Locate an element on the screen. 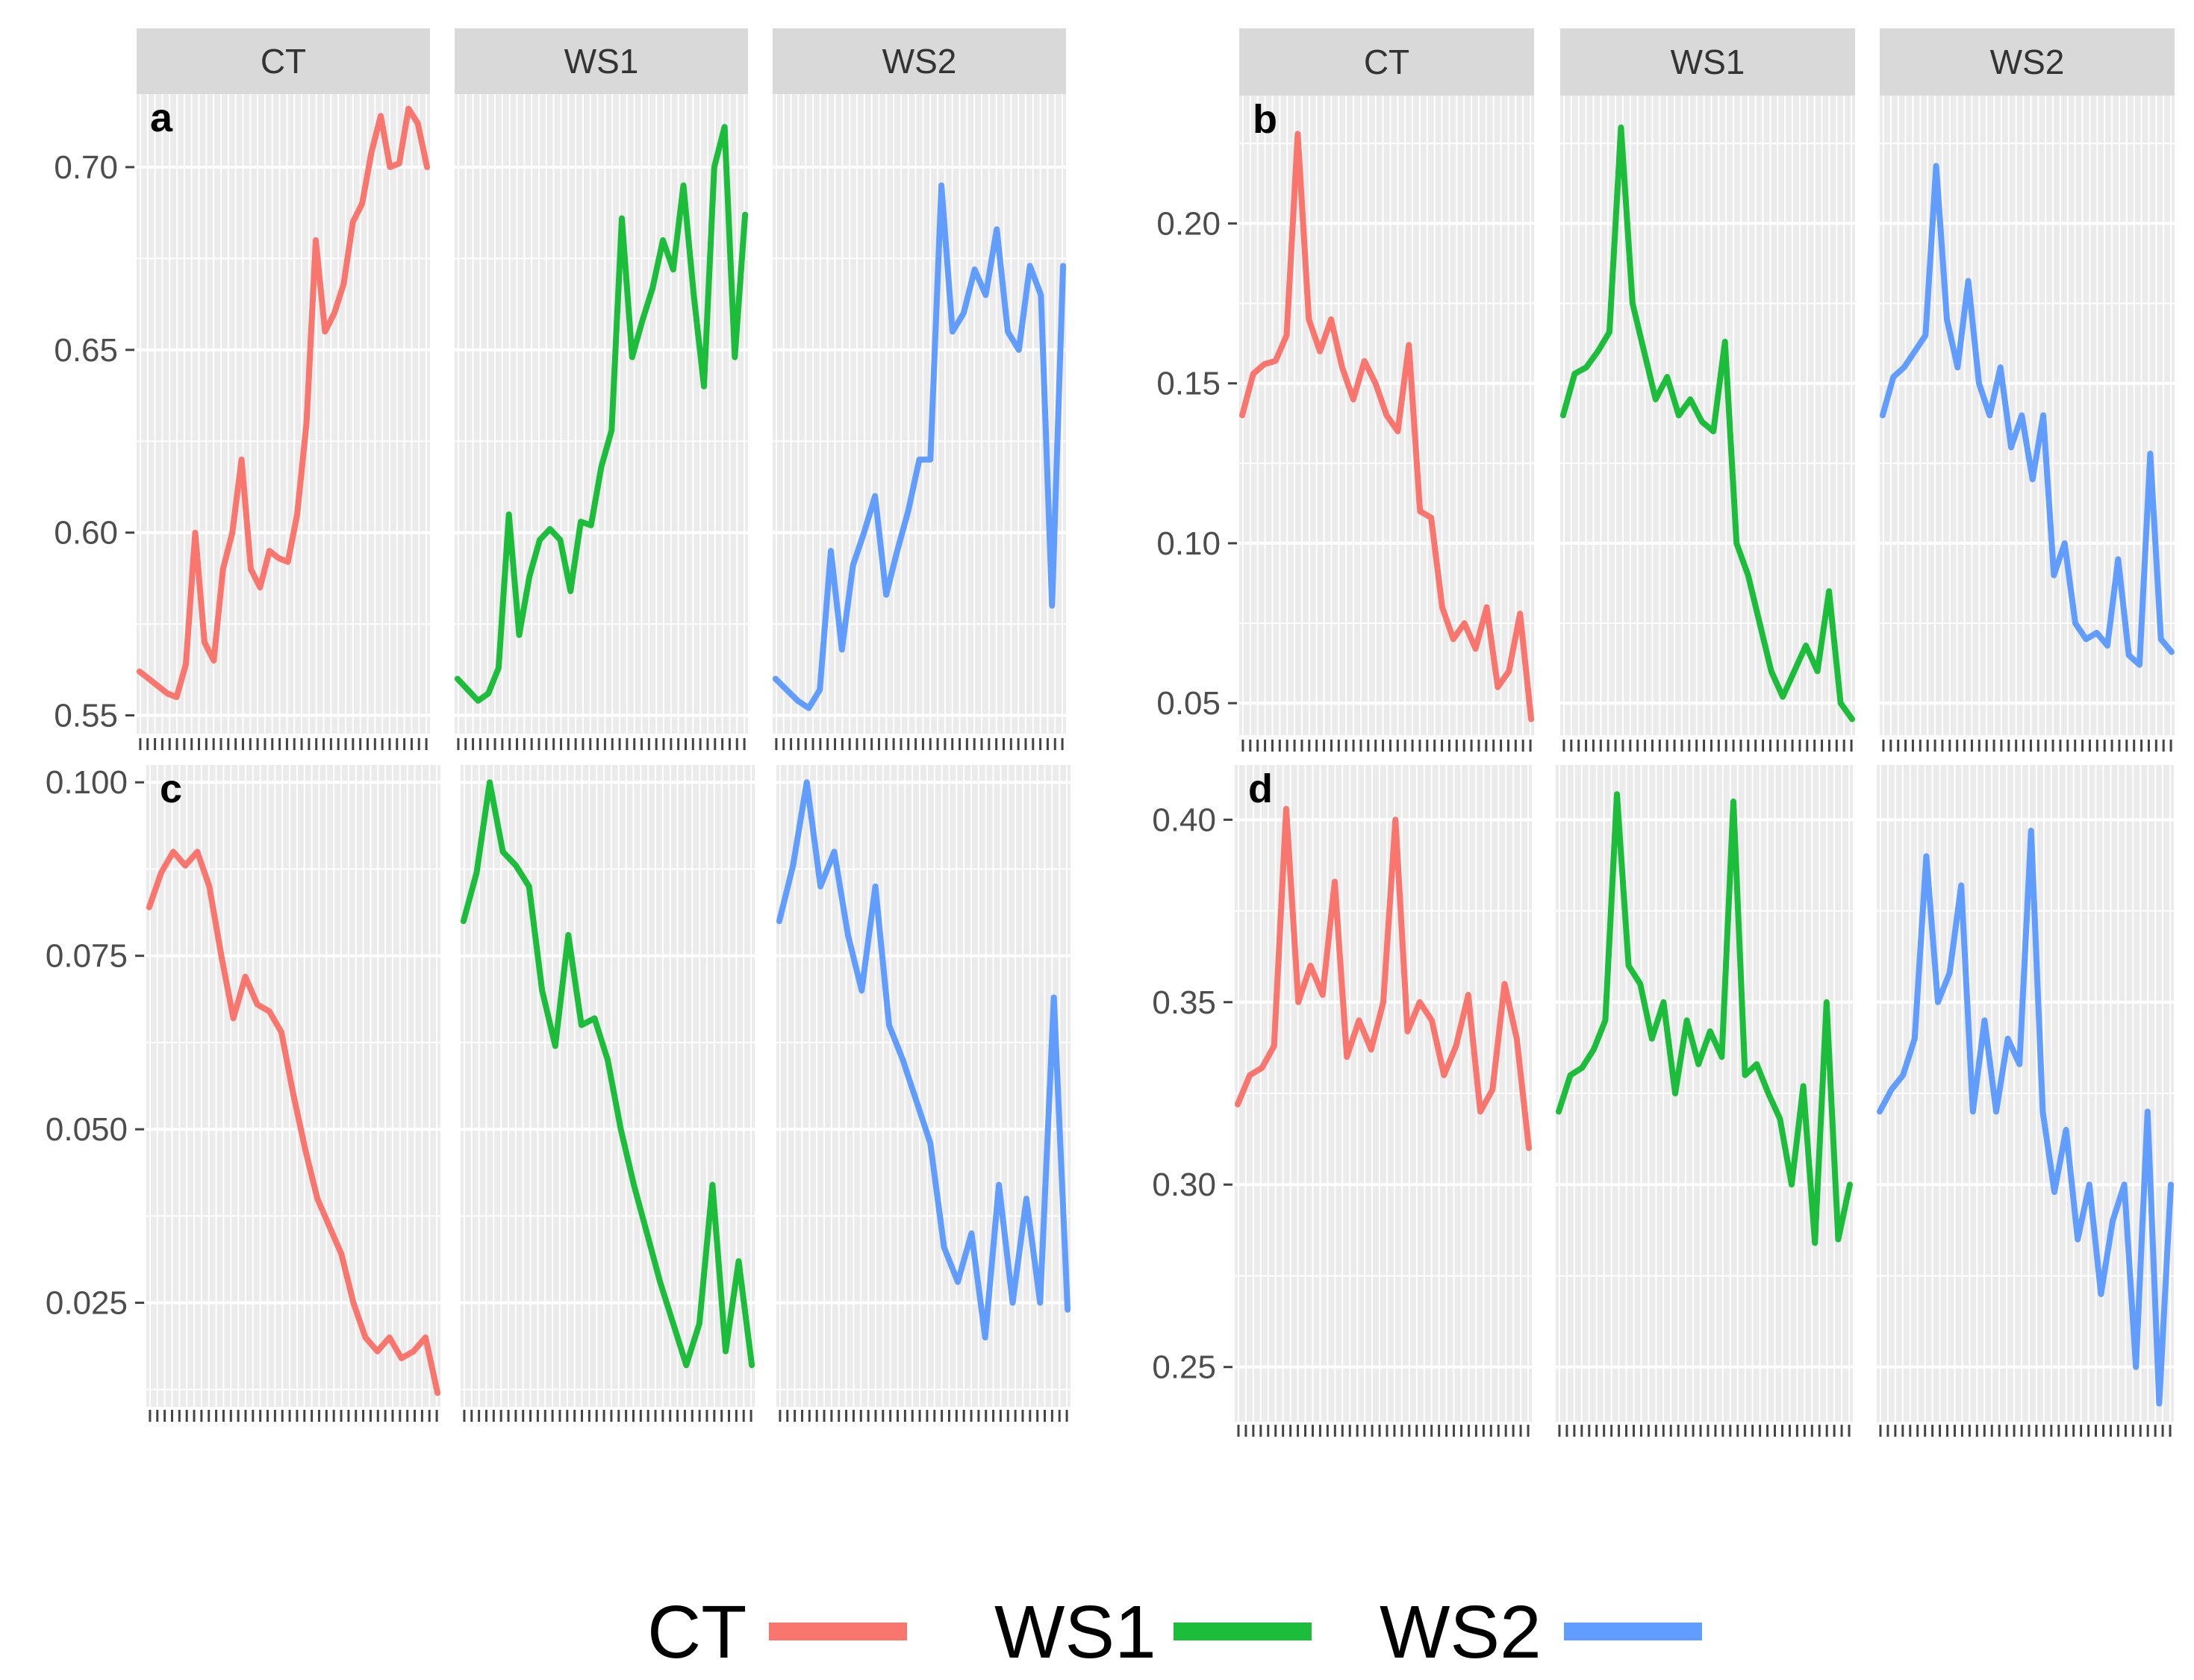 The height and width of the screenshot is (1680, 2194). facet-c-ws1 is located at coordinates (607, 1093).